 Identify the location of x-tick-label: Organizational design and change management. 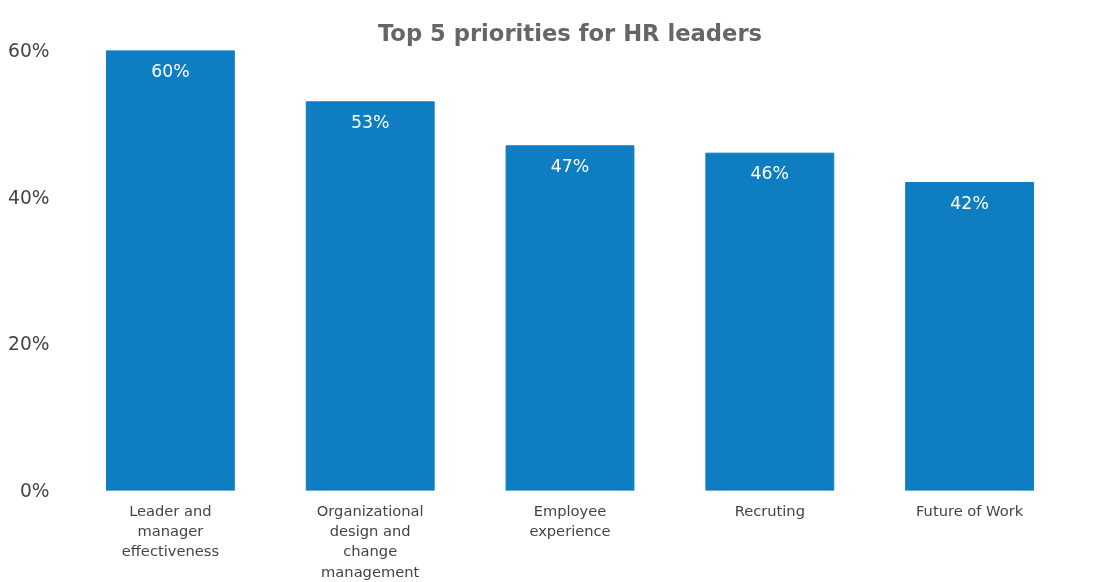
(370, 540).